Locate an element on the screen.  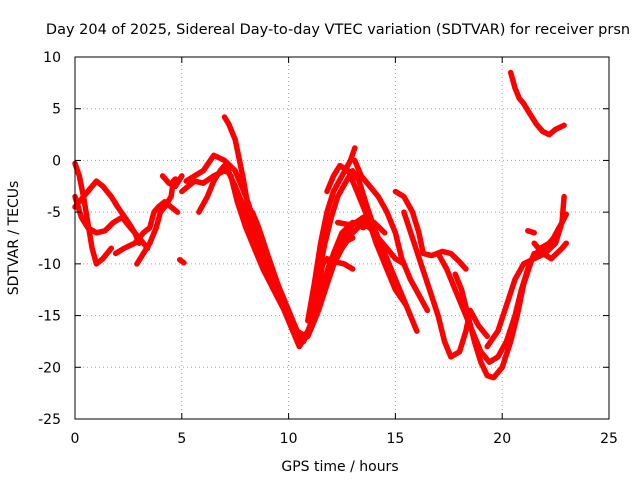
x-tick-label: 20 is located at coordinates (502, 439).